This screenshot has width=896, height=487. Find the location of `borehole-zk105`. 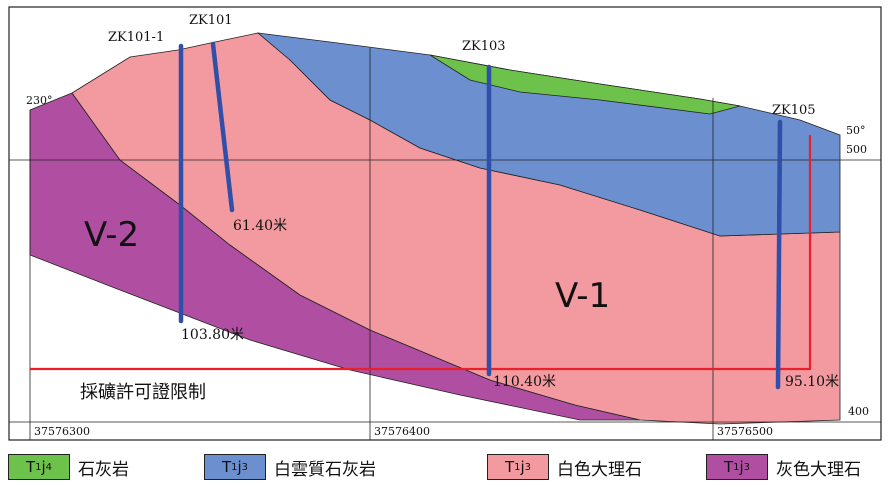

borehole-zk105 is located at coordinates (779, 254).